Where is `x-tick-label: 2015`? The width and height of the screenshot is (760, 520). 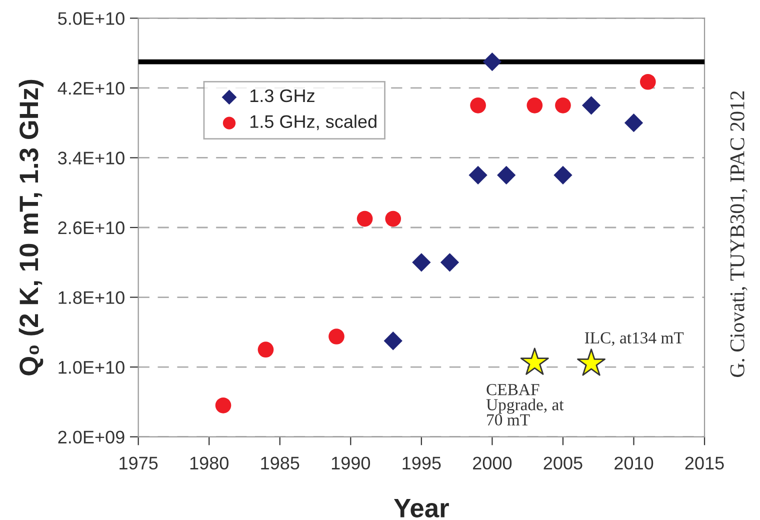 x-tick-label: 2015 is located at coordinates (704, 463).